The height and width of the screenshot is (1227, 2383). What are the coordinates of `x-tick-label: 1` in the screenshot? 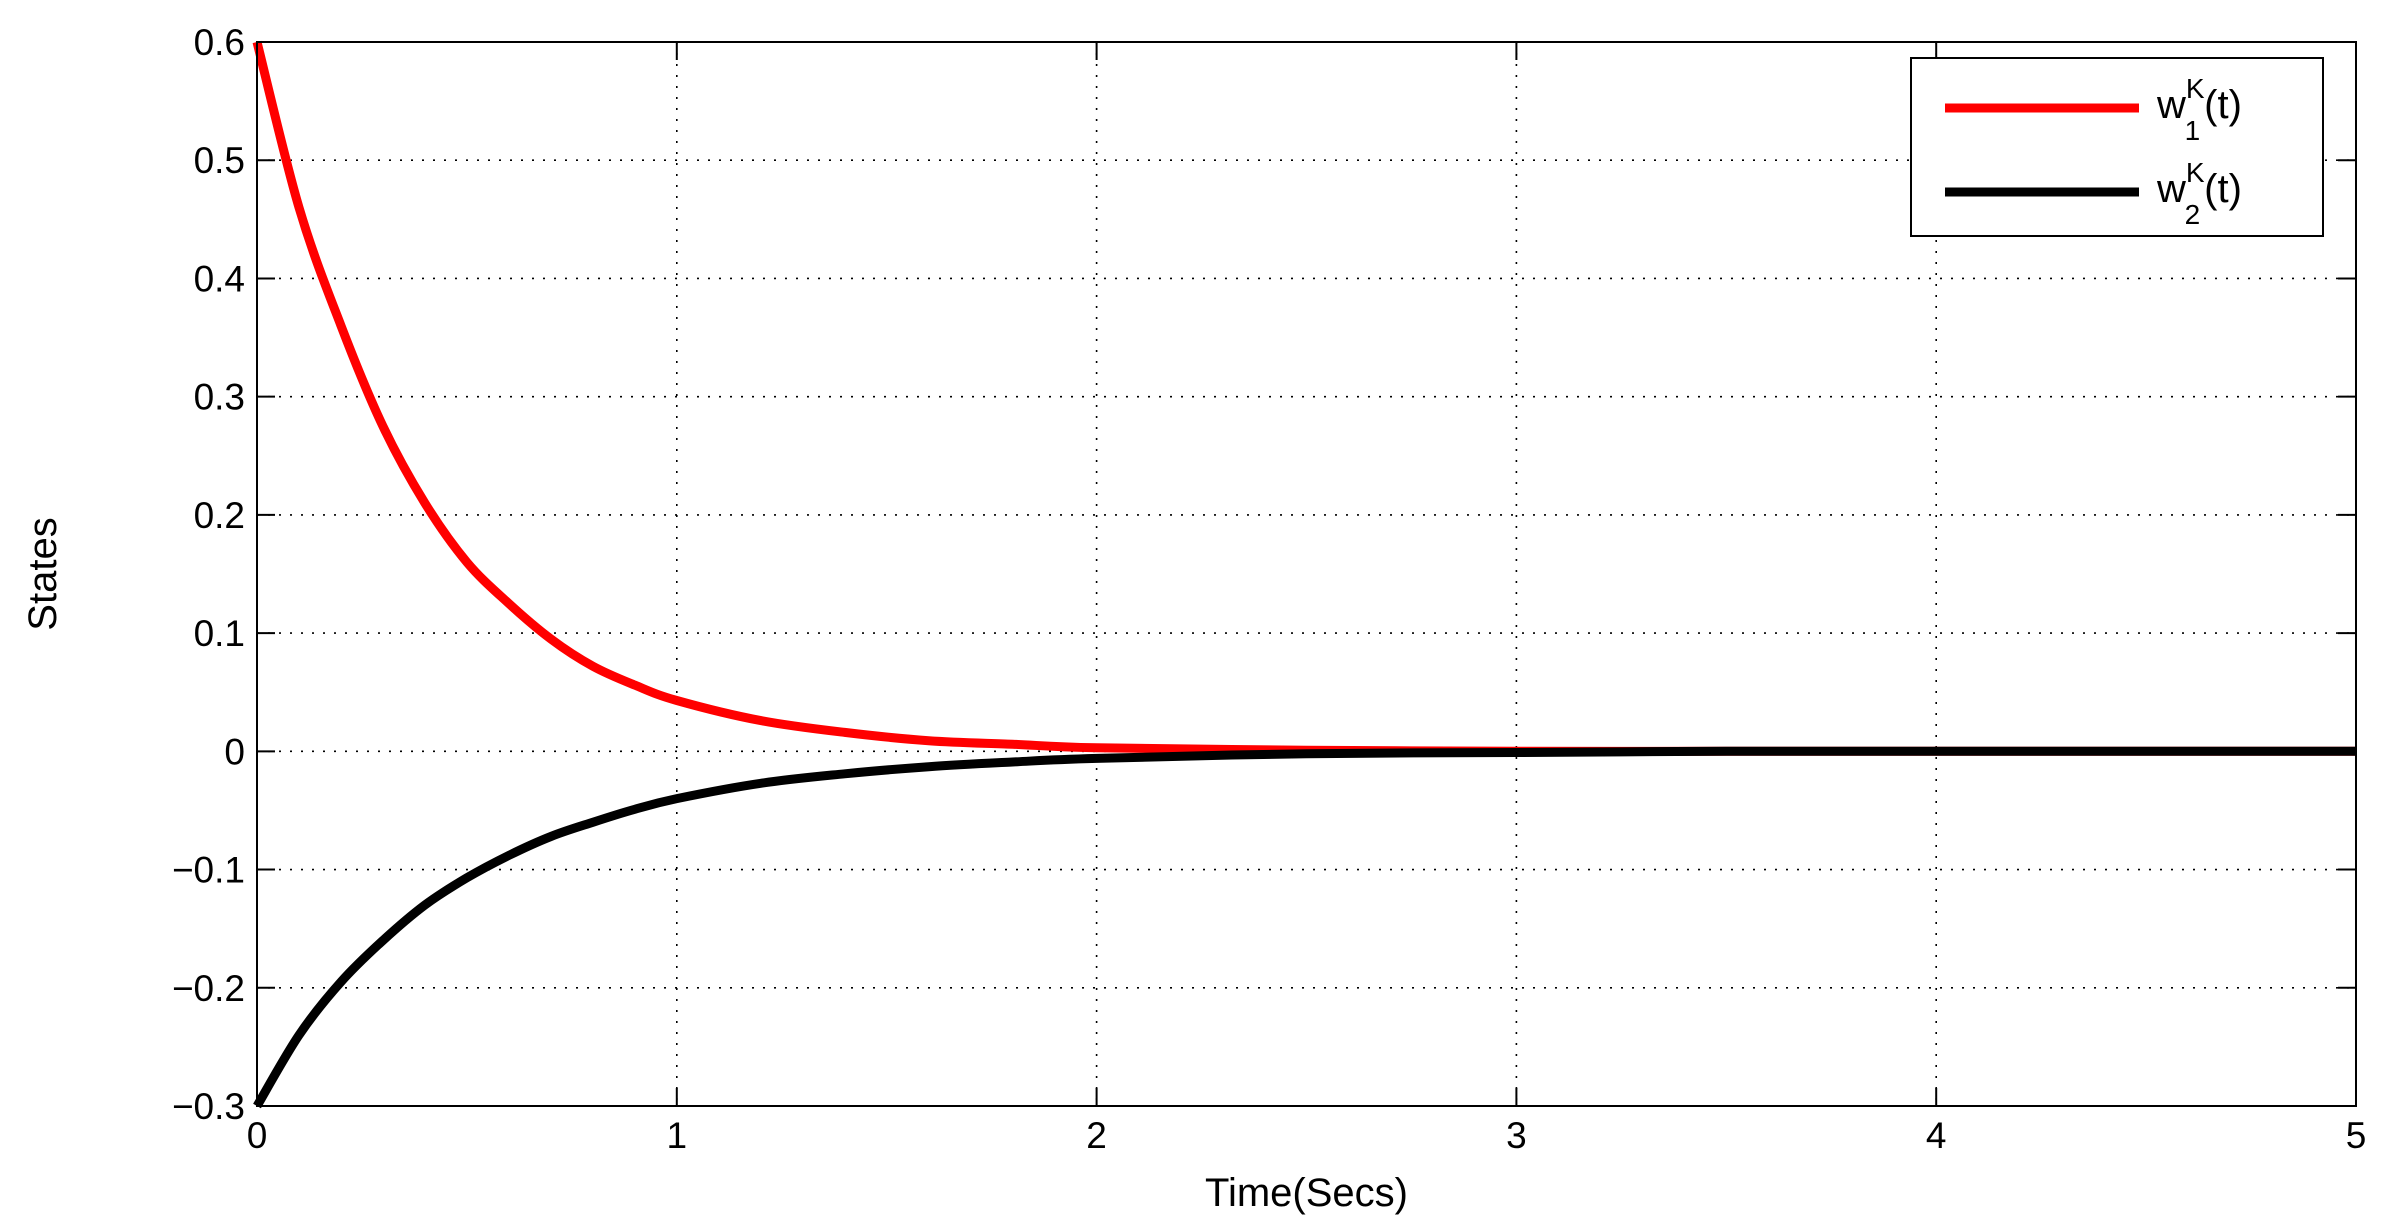 It's located at (677, 1135).